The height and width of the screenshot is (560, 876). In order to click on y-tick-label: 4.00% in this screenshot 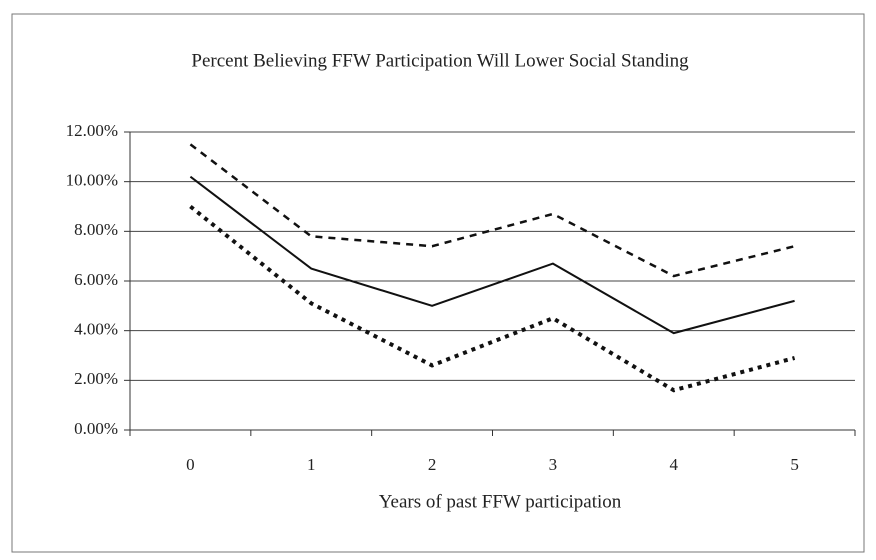, I will do `click(96, 329)`.